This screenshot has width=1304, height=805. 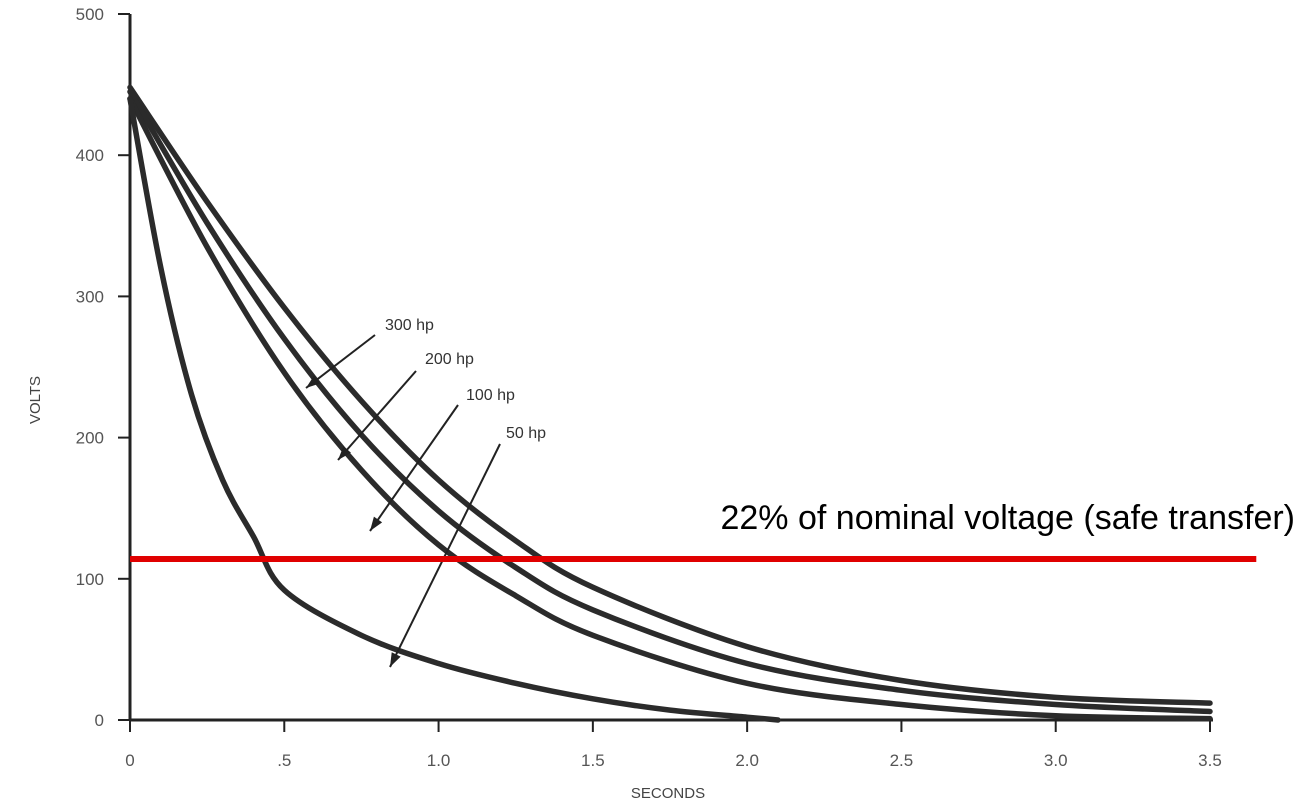 What do you see at coordinates (526, 433) in the screenshot?
I see `series-label: 50 hp` at bounding box center [526, 433].